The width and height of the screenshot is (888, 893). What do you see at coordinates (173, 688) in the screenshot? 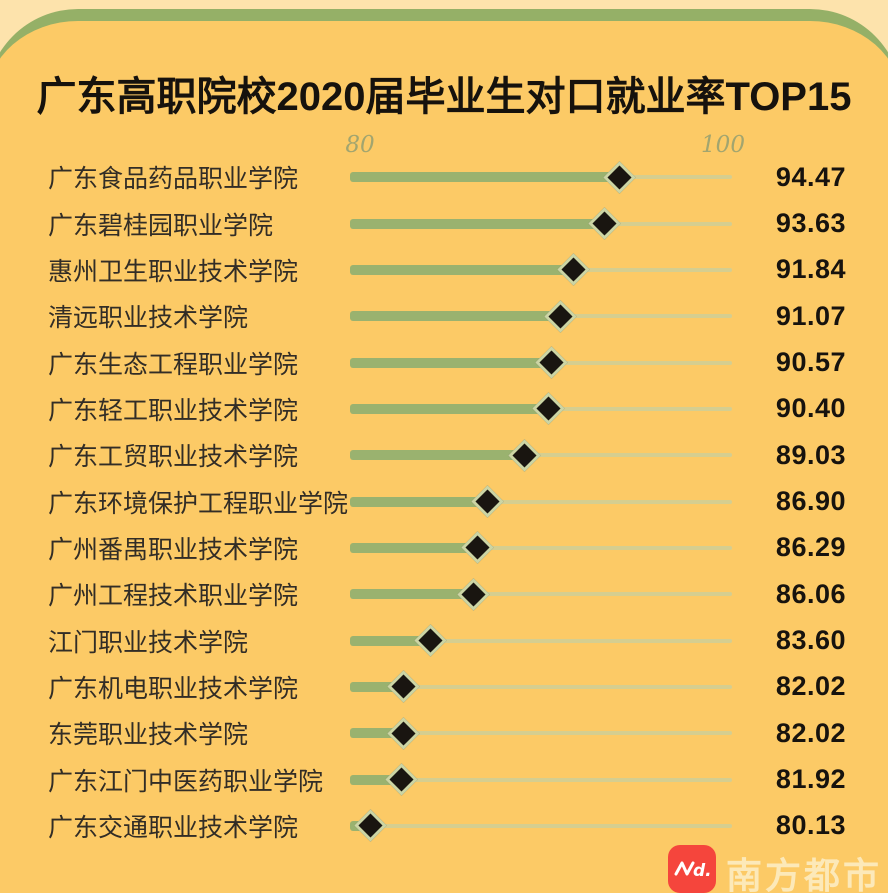
I see `institution-name: 广东机电职业技术学院` at bounding box center [173, 688].